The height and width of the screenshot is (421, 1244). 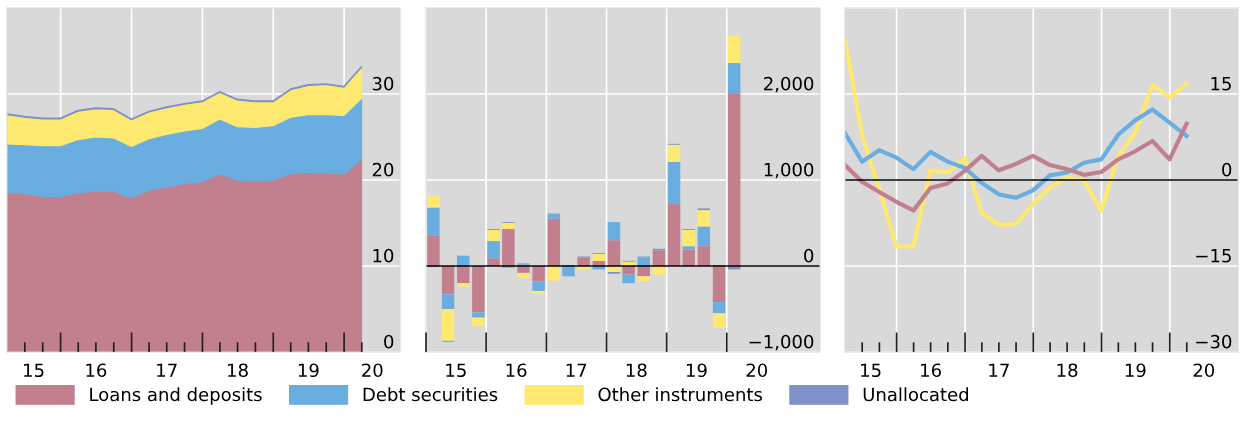 I want to click on legend-label: Other instruments, so click(x=680, y=394).